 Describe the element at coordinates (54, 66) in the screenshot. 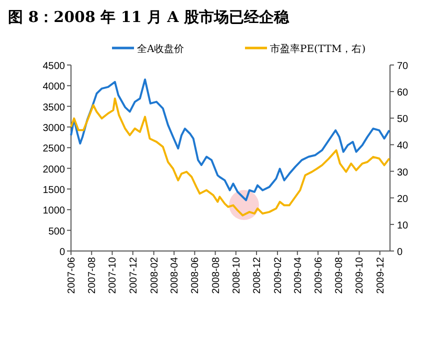

I see `y-tick-label: 4500` at that location.